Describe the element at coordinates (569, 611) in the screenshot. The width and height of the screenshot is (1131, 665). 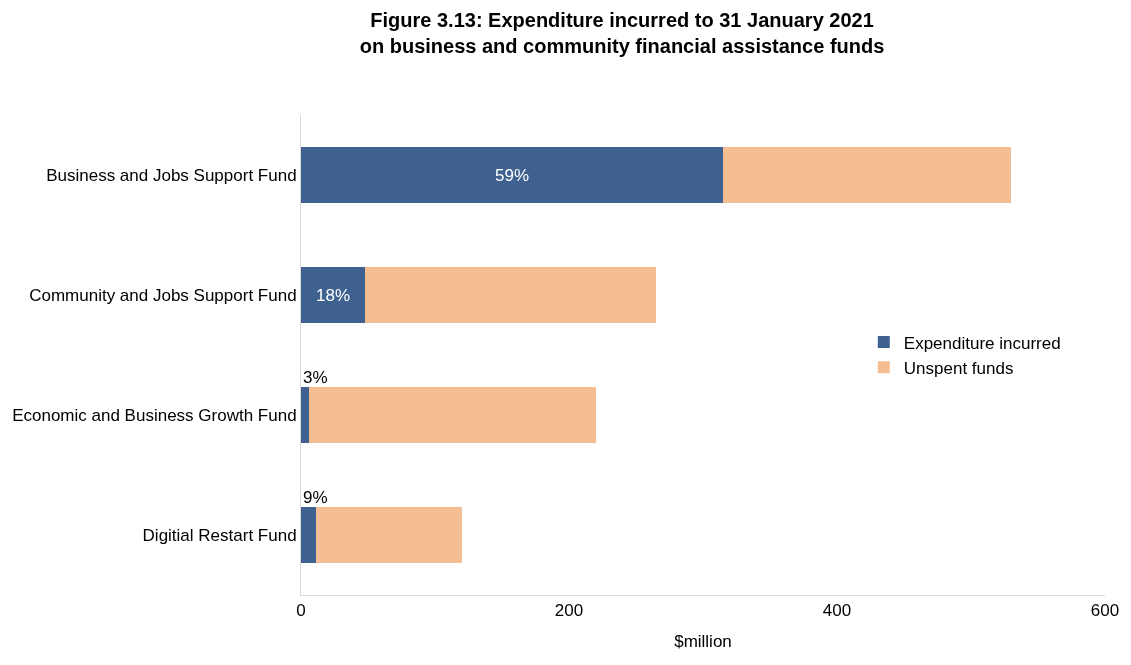
I see `x-tick-label: 200` at that location.